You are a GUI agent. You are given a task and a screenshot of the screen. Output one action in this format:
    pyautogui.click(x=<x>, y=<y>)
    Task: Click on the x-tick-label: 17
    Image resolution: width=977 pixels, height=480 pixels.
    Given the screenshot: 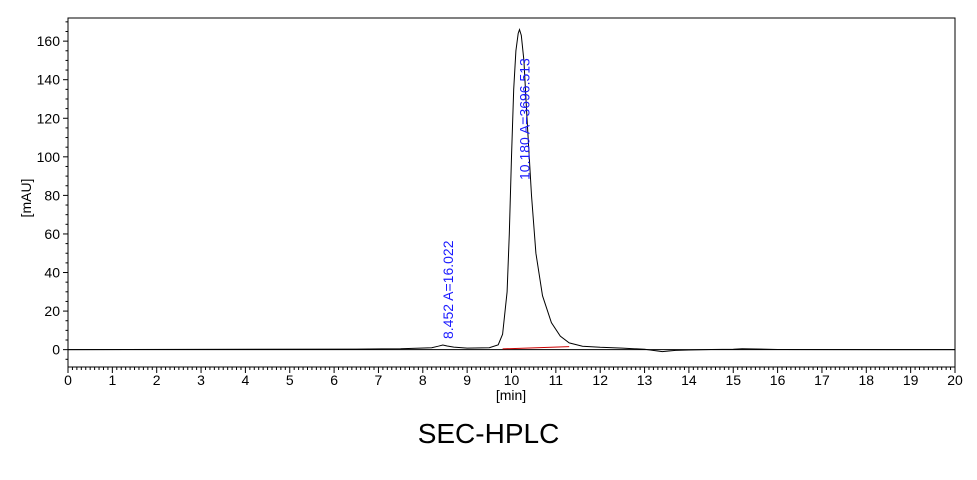 What is the action you would take?
    pyautogui.click(x=822, y=380)
    